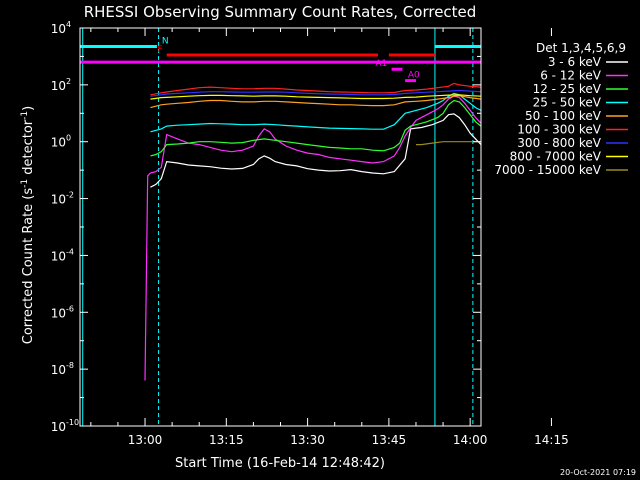  What do you see at coordinates (28, 108) in the screenshot?
I see `y-label-end: )` at bounding box center [28, 108].